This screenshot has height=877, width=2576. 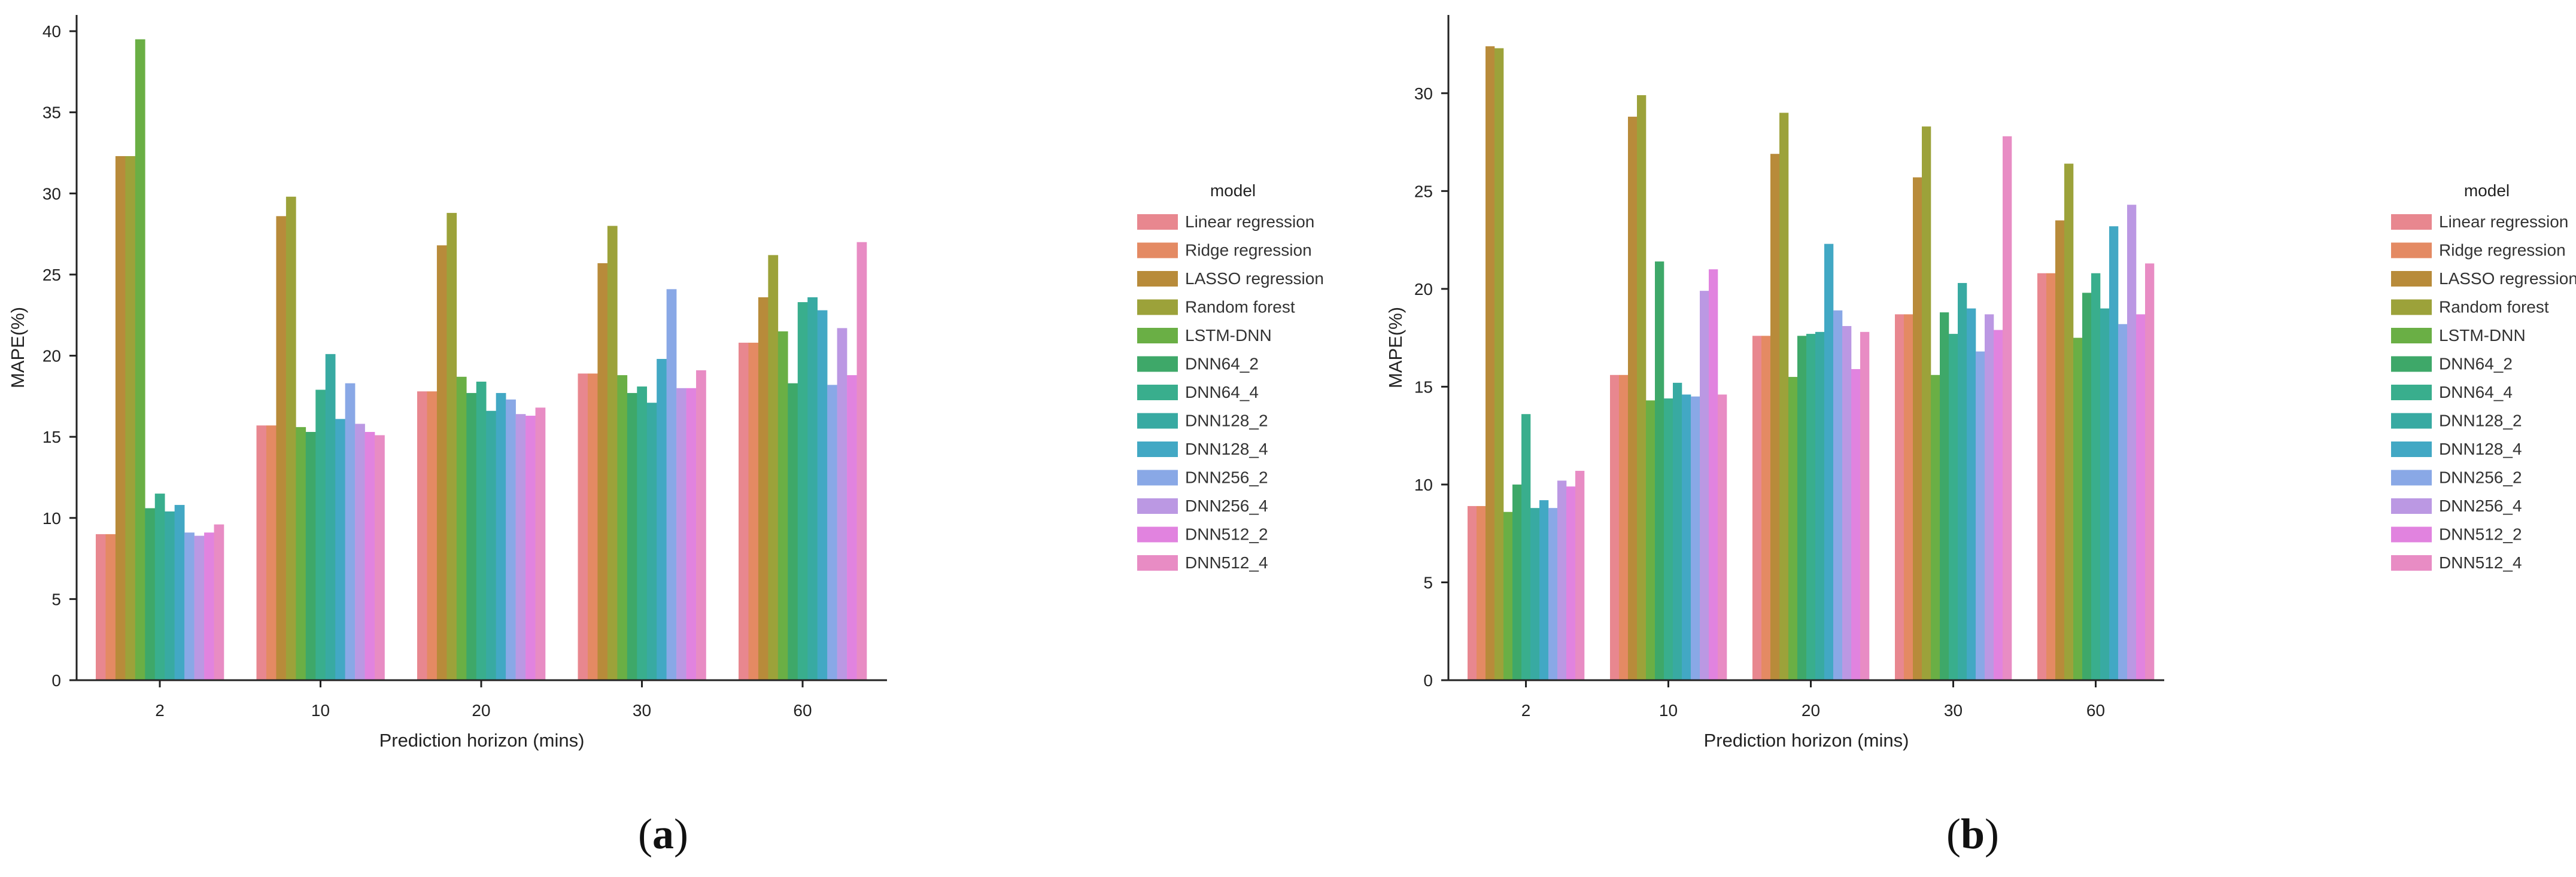 What do you see at coordinates (1428, 582) in the screenshot?
I see `y-tick-label: 5` at bounding box center [1428, 582].